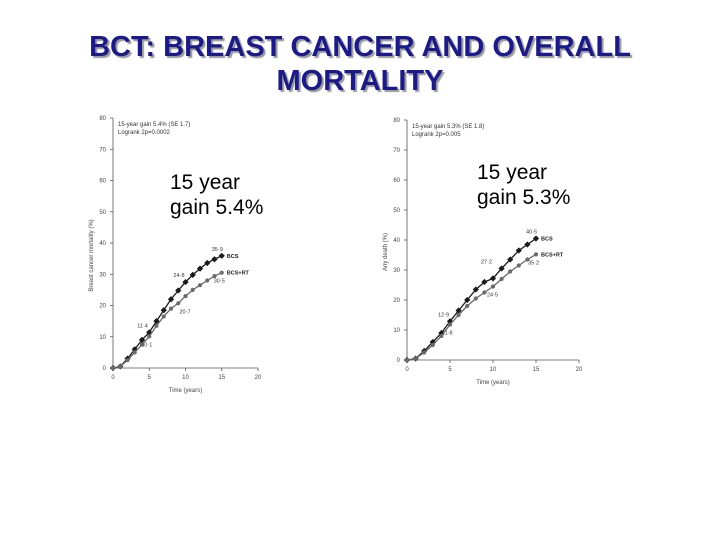  Describe the element at coordinates (102, 338) in the screenshot. I see `y-tick-label: 10` at that location.